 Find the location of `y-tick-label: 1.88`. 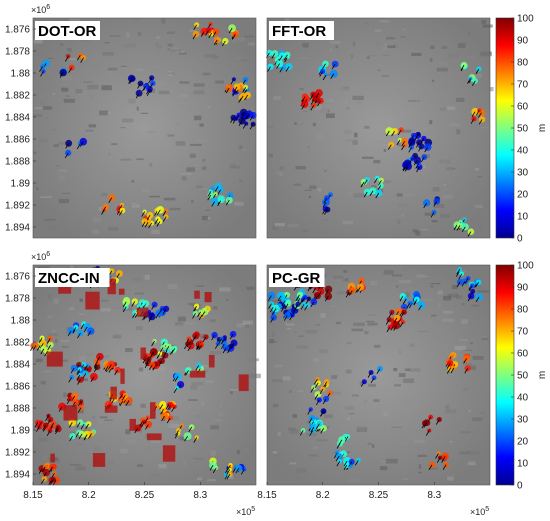

y-tick-label: 1.88 is located at coordinates (21, 74).